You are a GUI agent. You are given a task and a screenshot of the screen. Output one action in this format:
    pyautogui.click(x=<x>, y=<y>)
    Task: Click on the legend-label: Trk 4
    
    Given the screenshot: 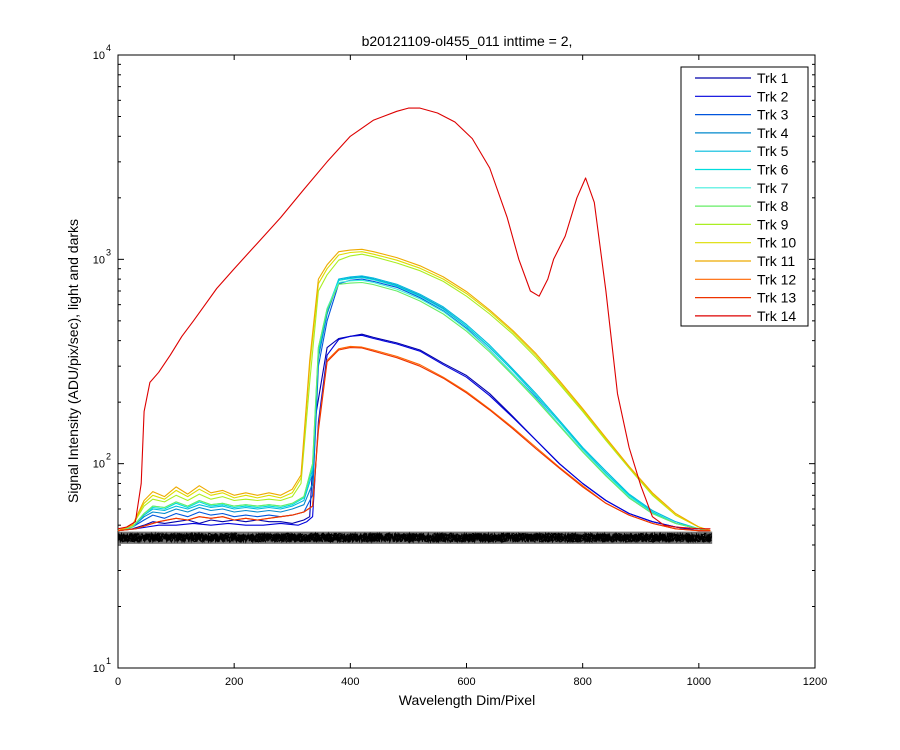 What is the action you would take?
    pyautogui.click(x=773, y=133)
    